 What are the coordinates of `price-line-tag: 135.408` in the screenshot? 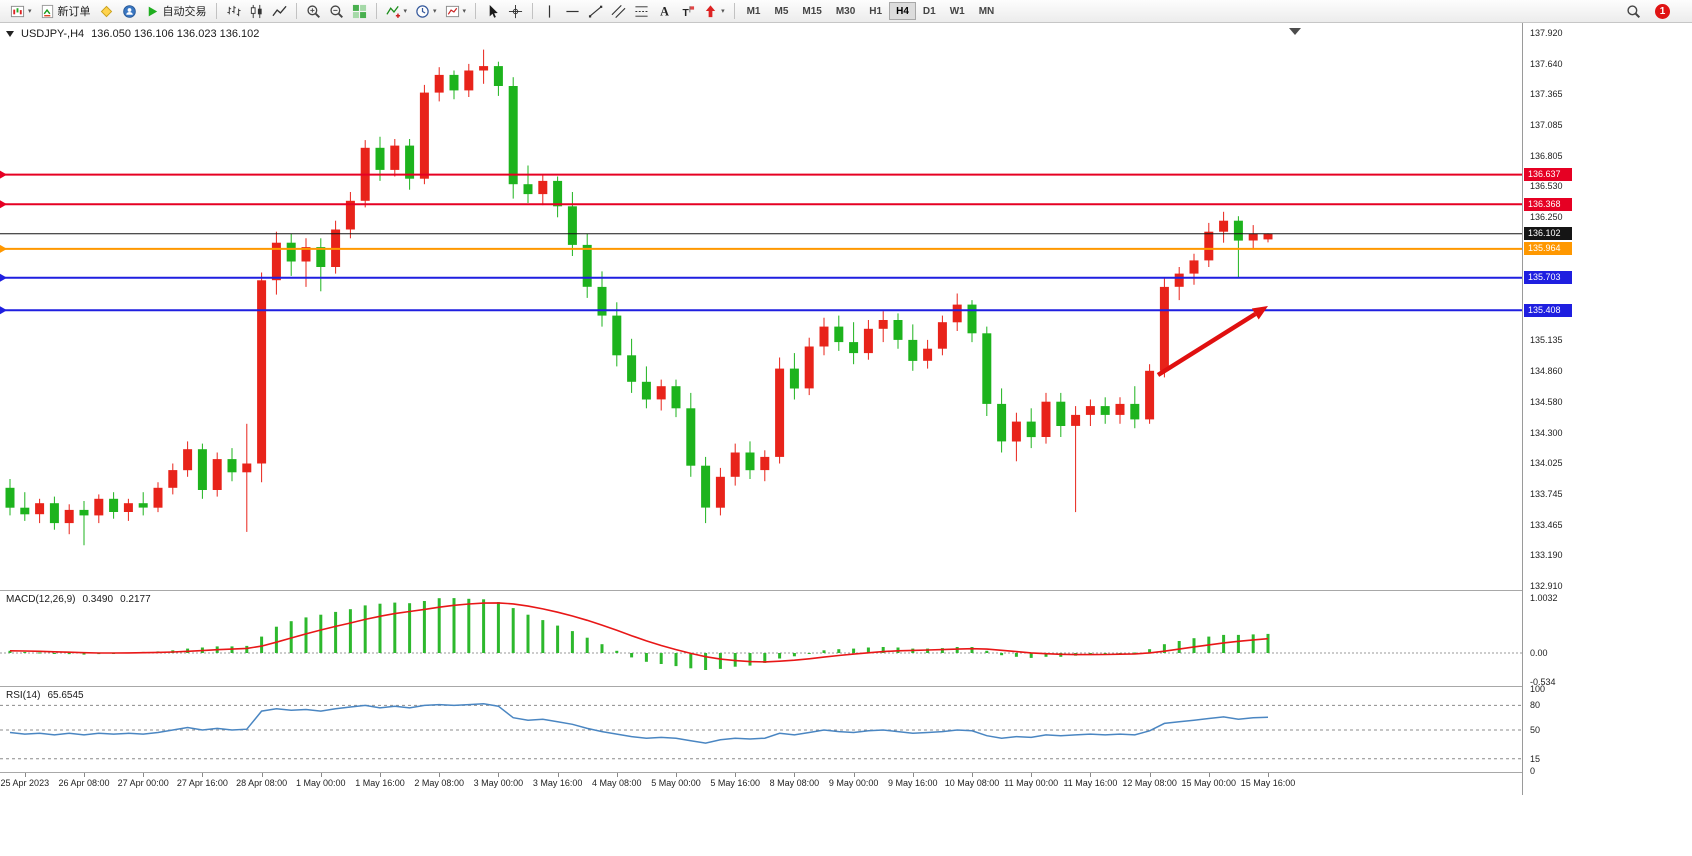 It's located at (1548, 310).